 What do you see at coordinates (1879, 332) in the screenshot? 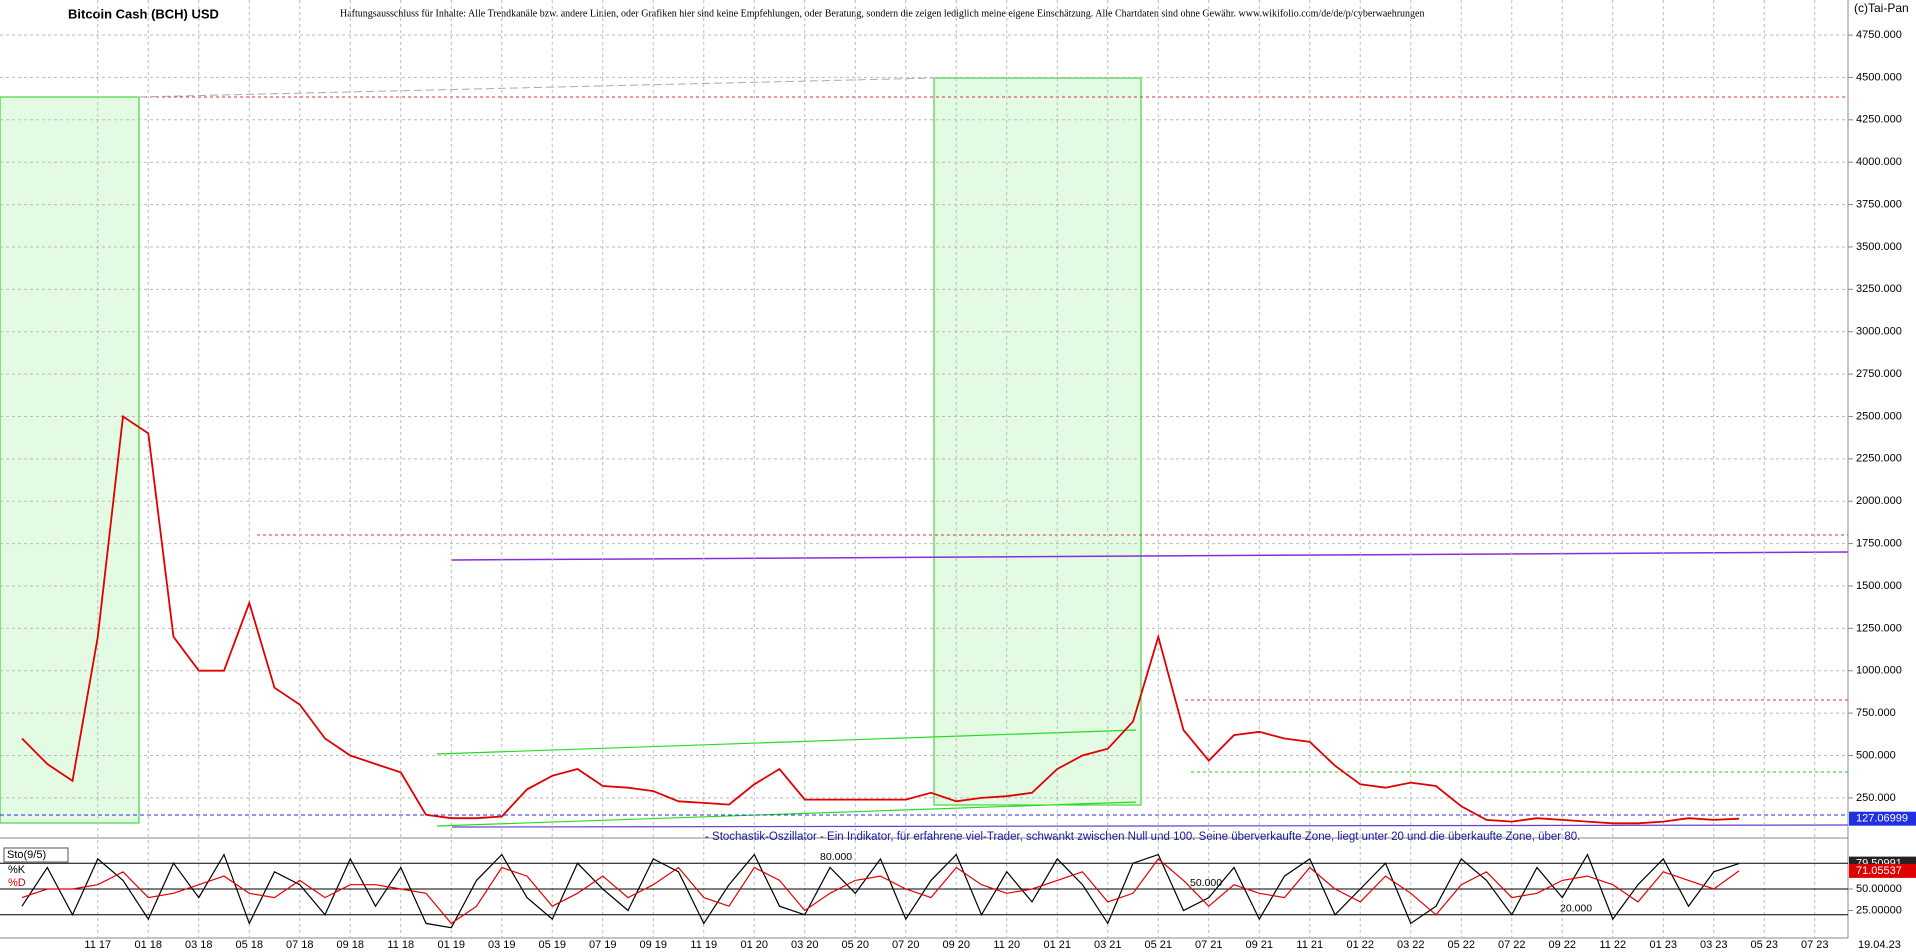
I see `y-tick-label: 3000.000` at bounding box center [1879, 332].